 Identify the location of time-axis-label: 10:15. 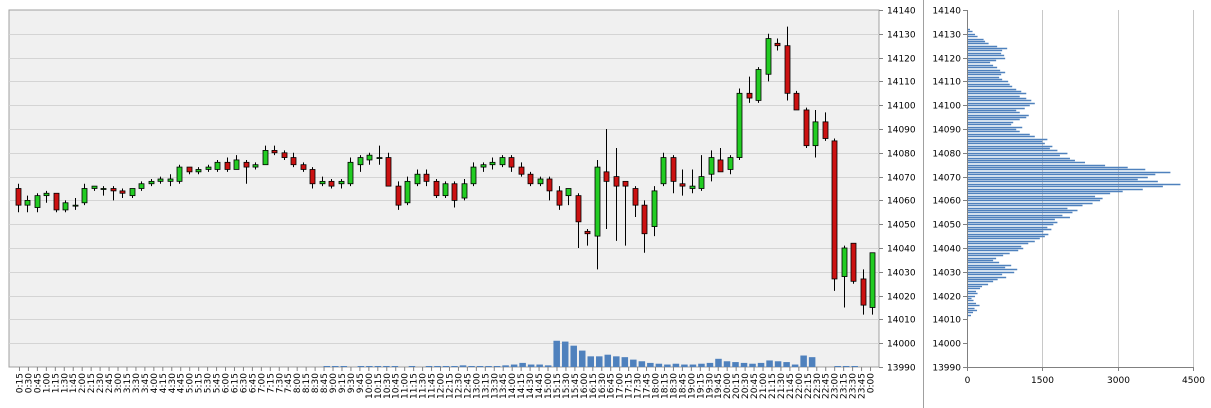
(379, 386).